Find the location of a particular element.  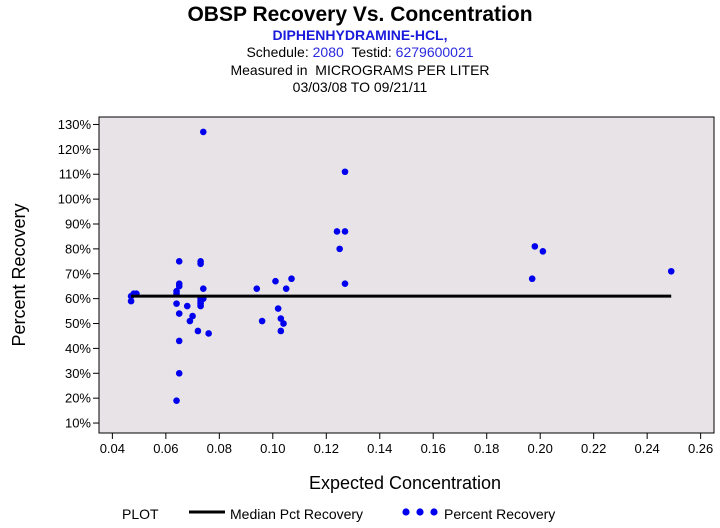

x-tick-label: 0.16 is located at coordinates (433, 448).